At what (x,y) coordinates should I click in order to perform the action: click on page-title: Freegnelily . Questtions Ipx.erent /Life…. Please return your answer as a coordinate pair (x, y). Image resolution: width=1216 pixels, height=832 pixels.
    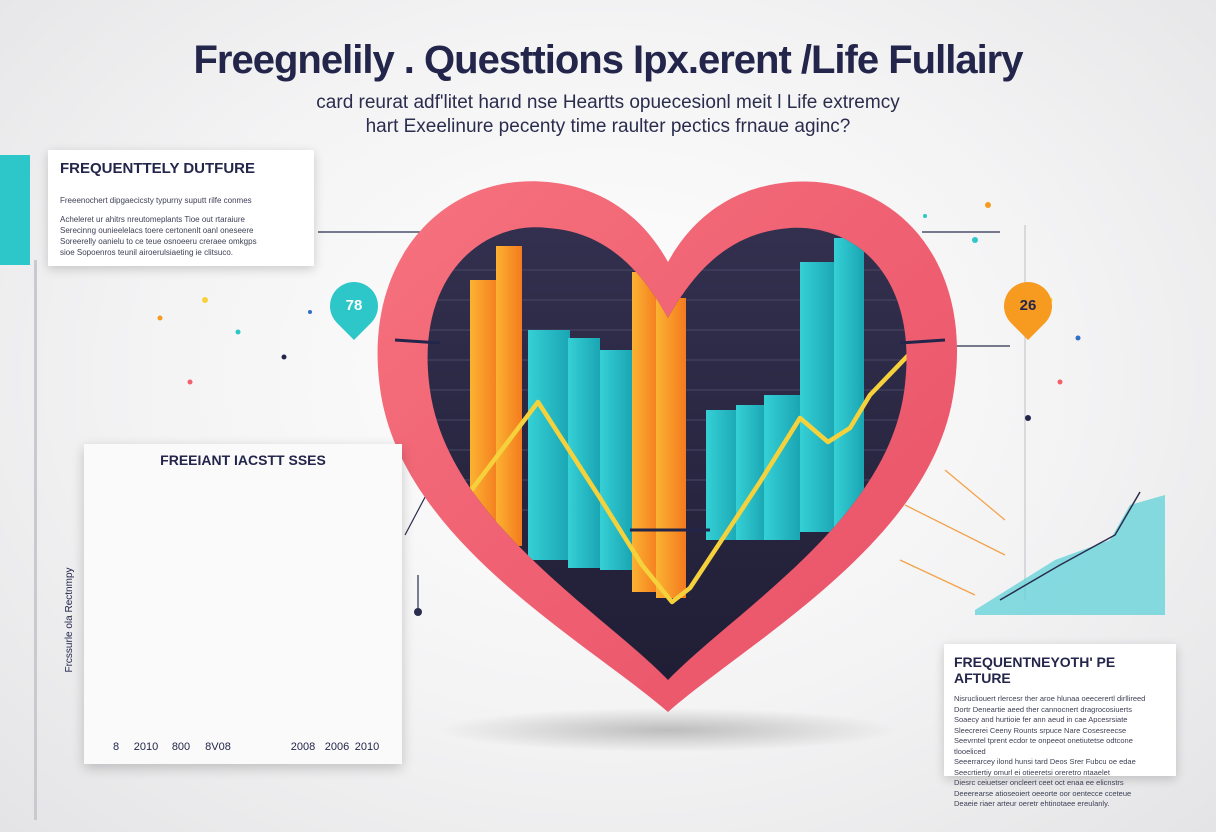
    Looking at the image, I should click on (608, 60).